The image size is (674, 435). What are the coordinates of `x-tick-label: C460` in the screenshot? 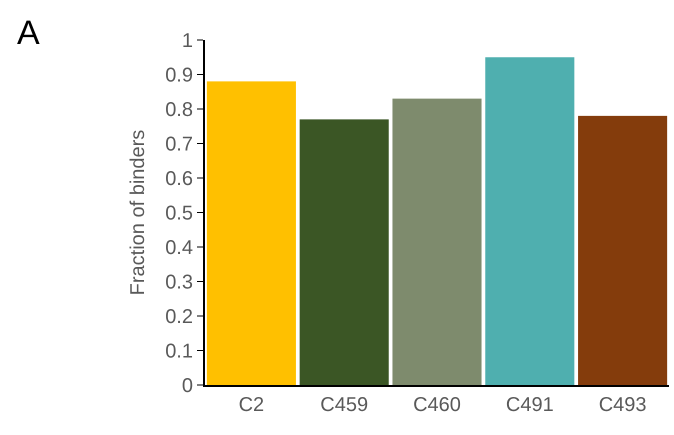 It's located at (437, 405).